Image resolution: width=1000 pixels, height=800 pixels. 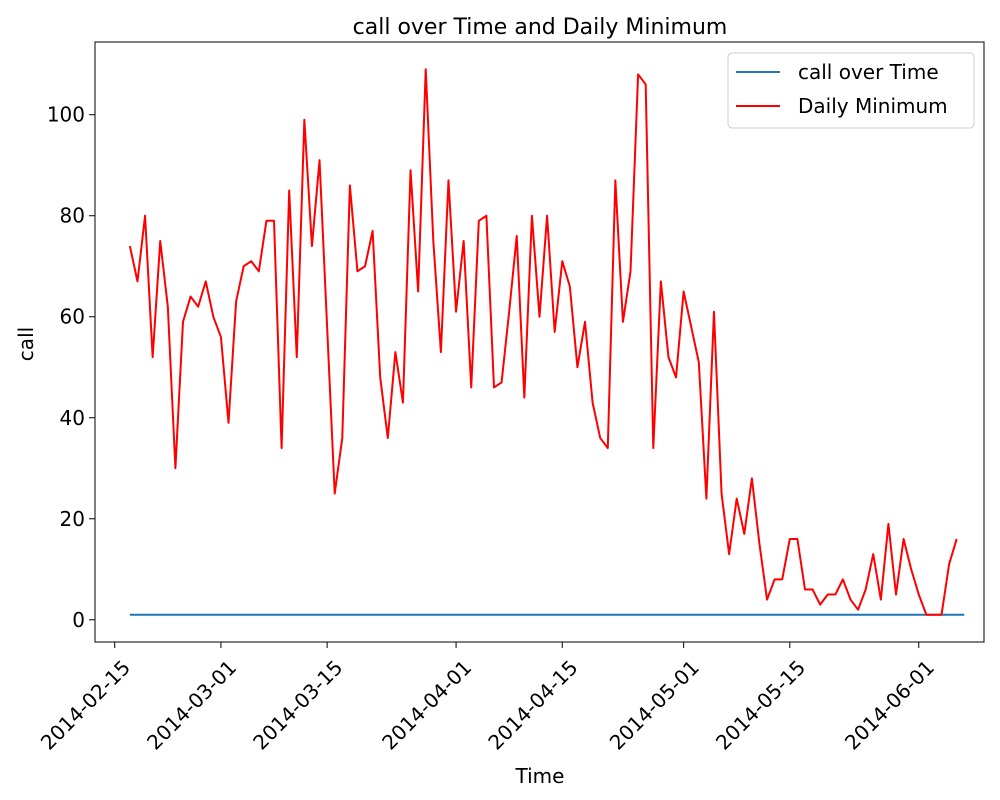 I want to click on y-tick-label: 60, so click(x=72, y=317).